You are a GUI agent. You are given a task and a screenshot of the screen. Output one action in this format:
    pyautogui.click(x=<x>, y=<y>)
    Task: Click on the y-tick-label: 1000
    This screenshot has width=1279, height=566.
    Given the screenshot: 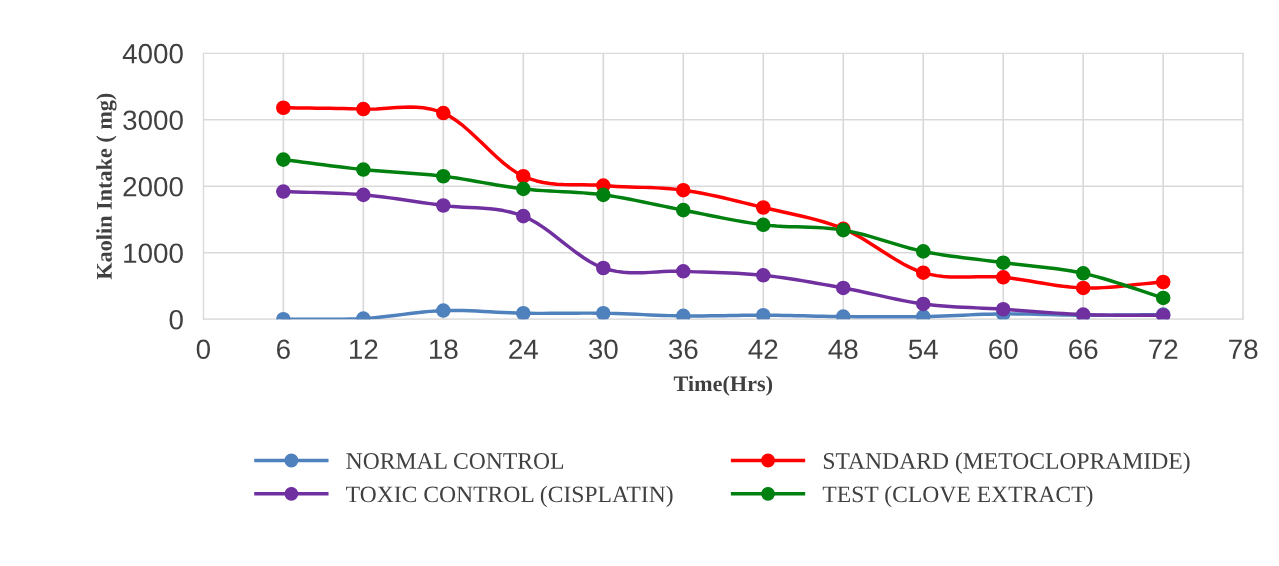 What is the action you would take?
    pyautogui.click(x=153, y=253)
    